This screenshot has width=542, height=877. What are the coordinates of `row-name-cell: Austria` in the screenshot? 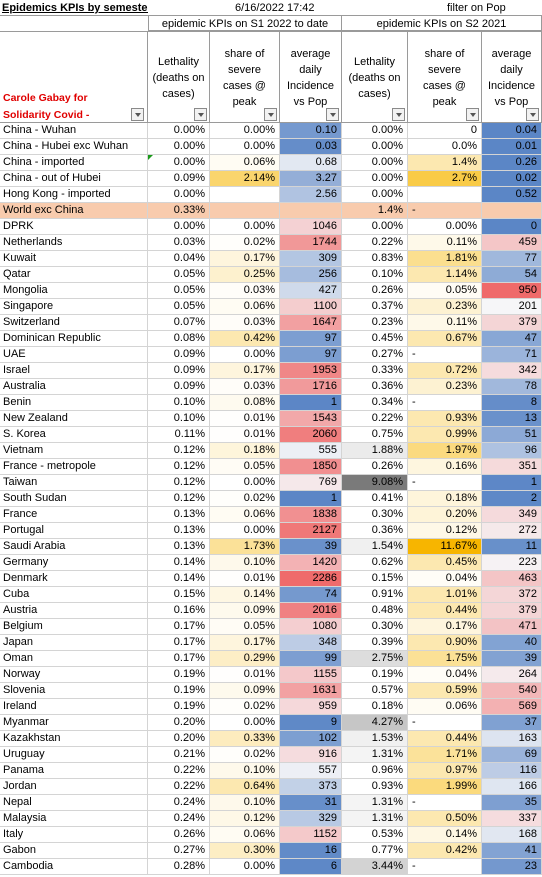 It's located at (74, 610).